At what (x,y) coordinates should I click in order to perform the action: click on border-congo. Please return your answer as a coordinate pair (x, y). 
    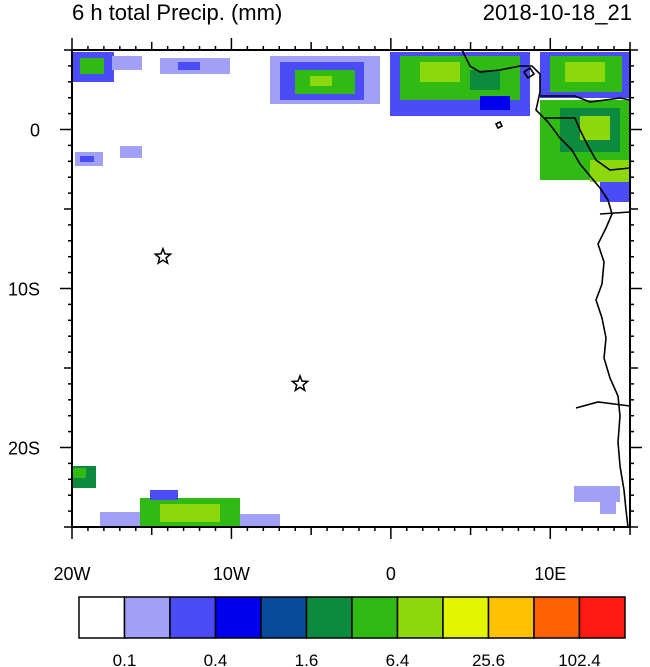
    Looking at the image, I should click on (587, 144).